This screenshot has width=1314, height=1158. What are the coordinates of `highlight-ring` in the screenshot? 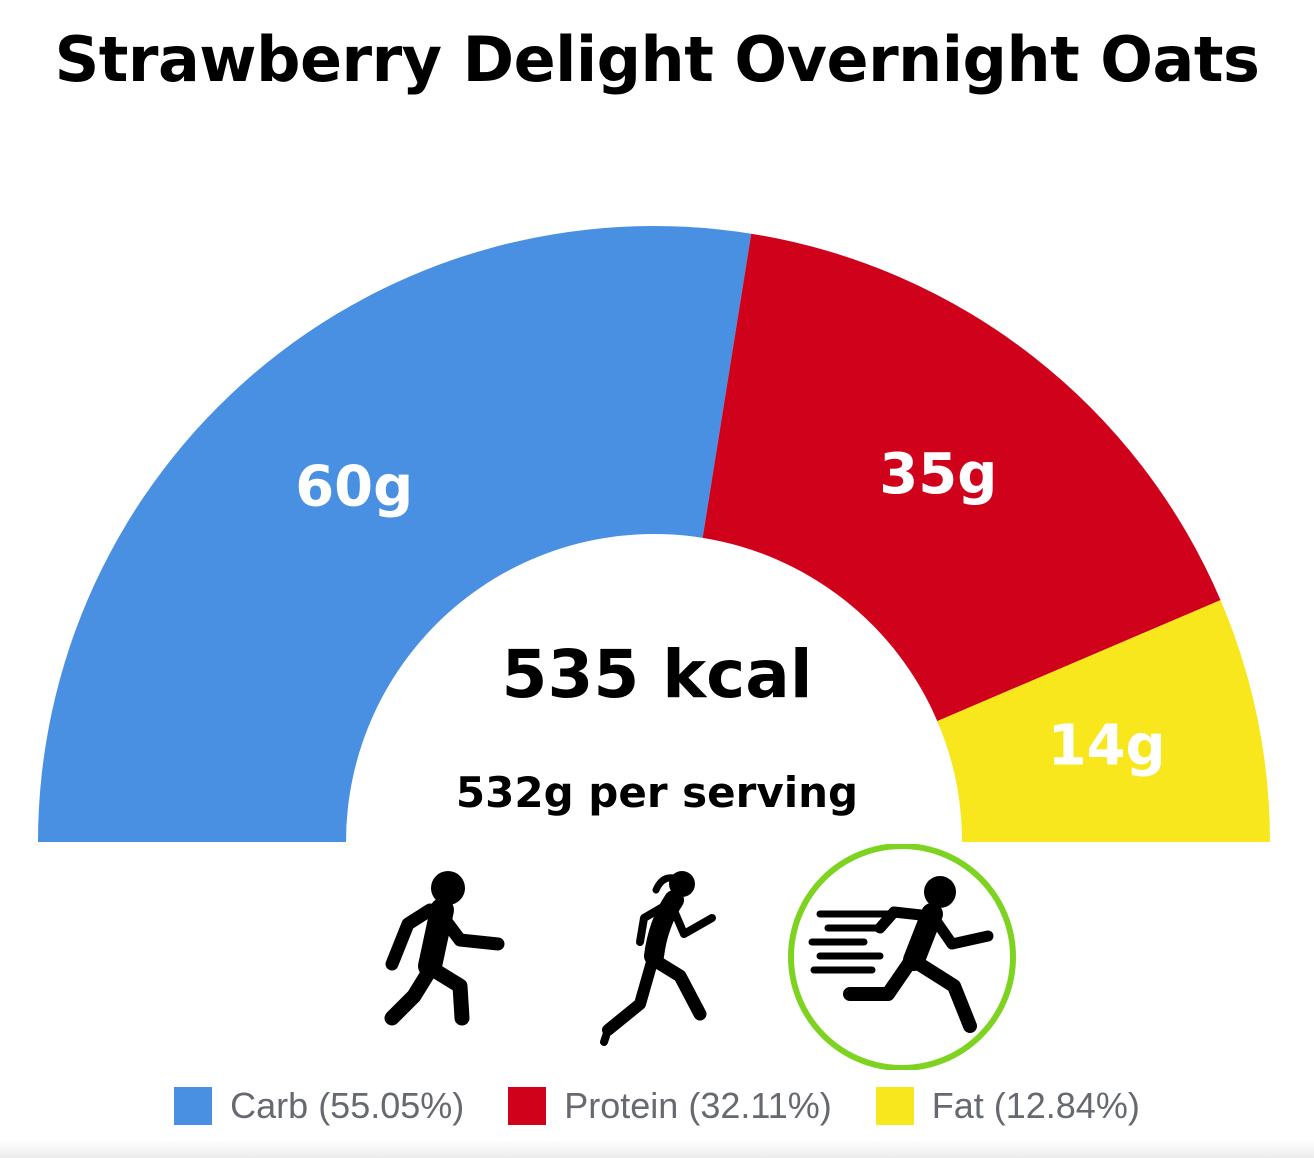 It's located at (902, 957).